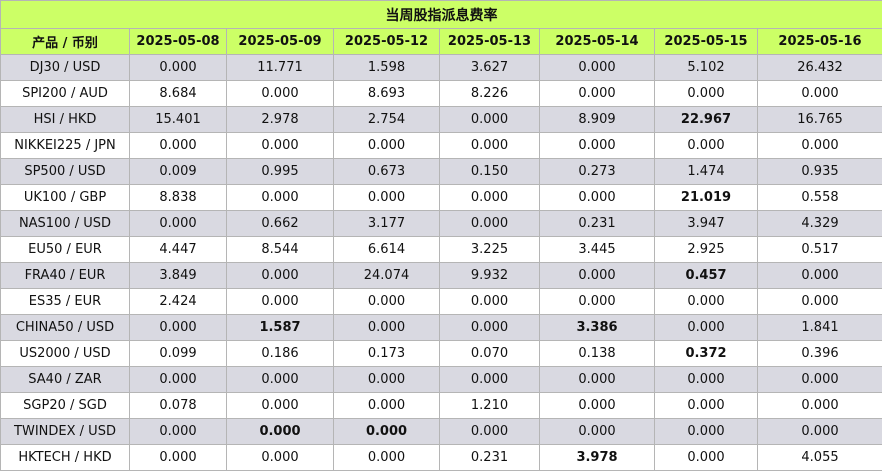 The image size is (882, 471). I want to click on rate-cell: 0.558, so click(820, 198).